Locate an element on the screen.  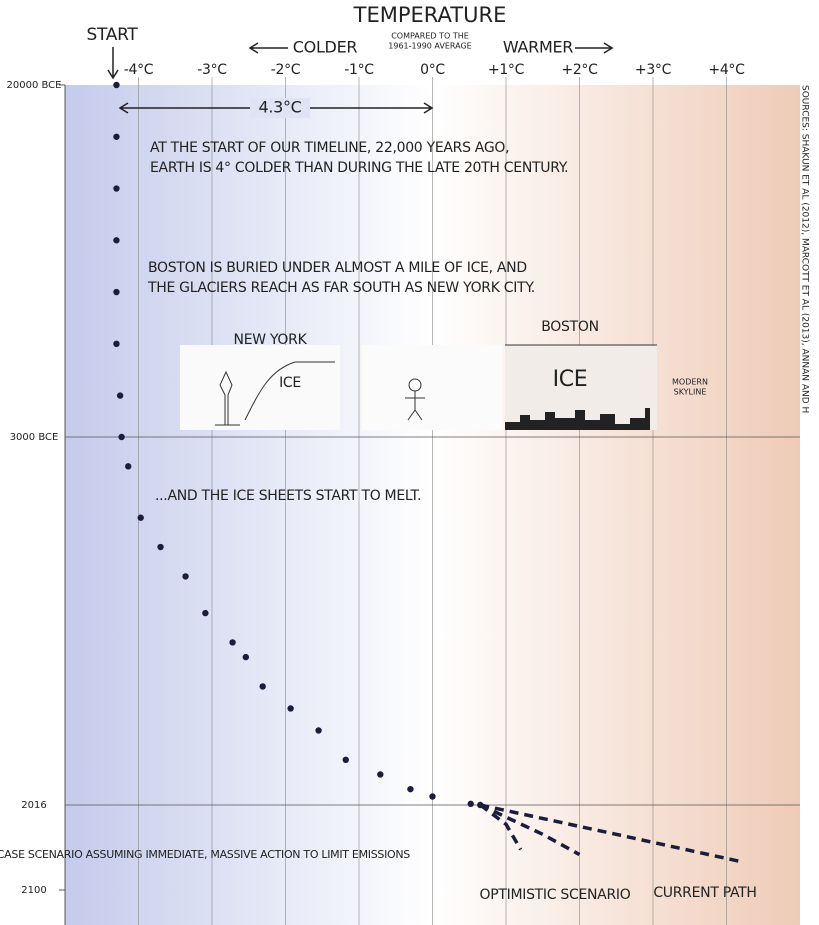
x-tick-label: +4°C is located at coordinates (726, 70).